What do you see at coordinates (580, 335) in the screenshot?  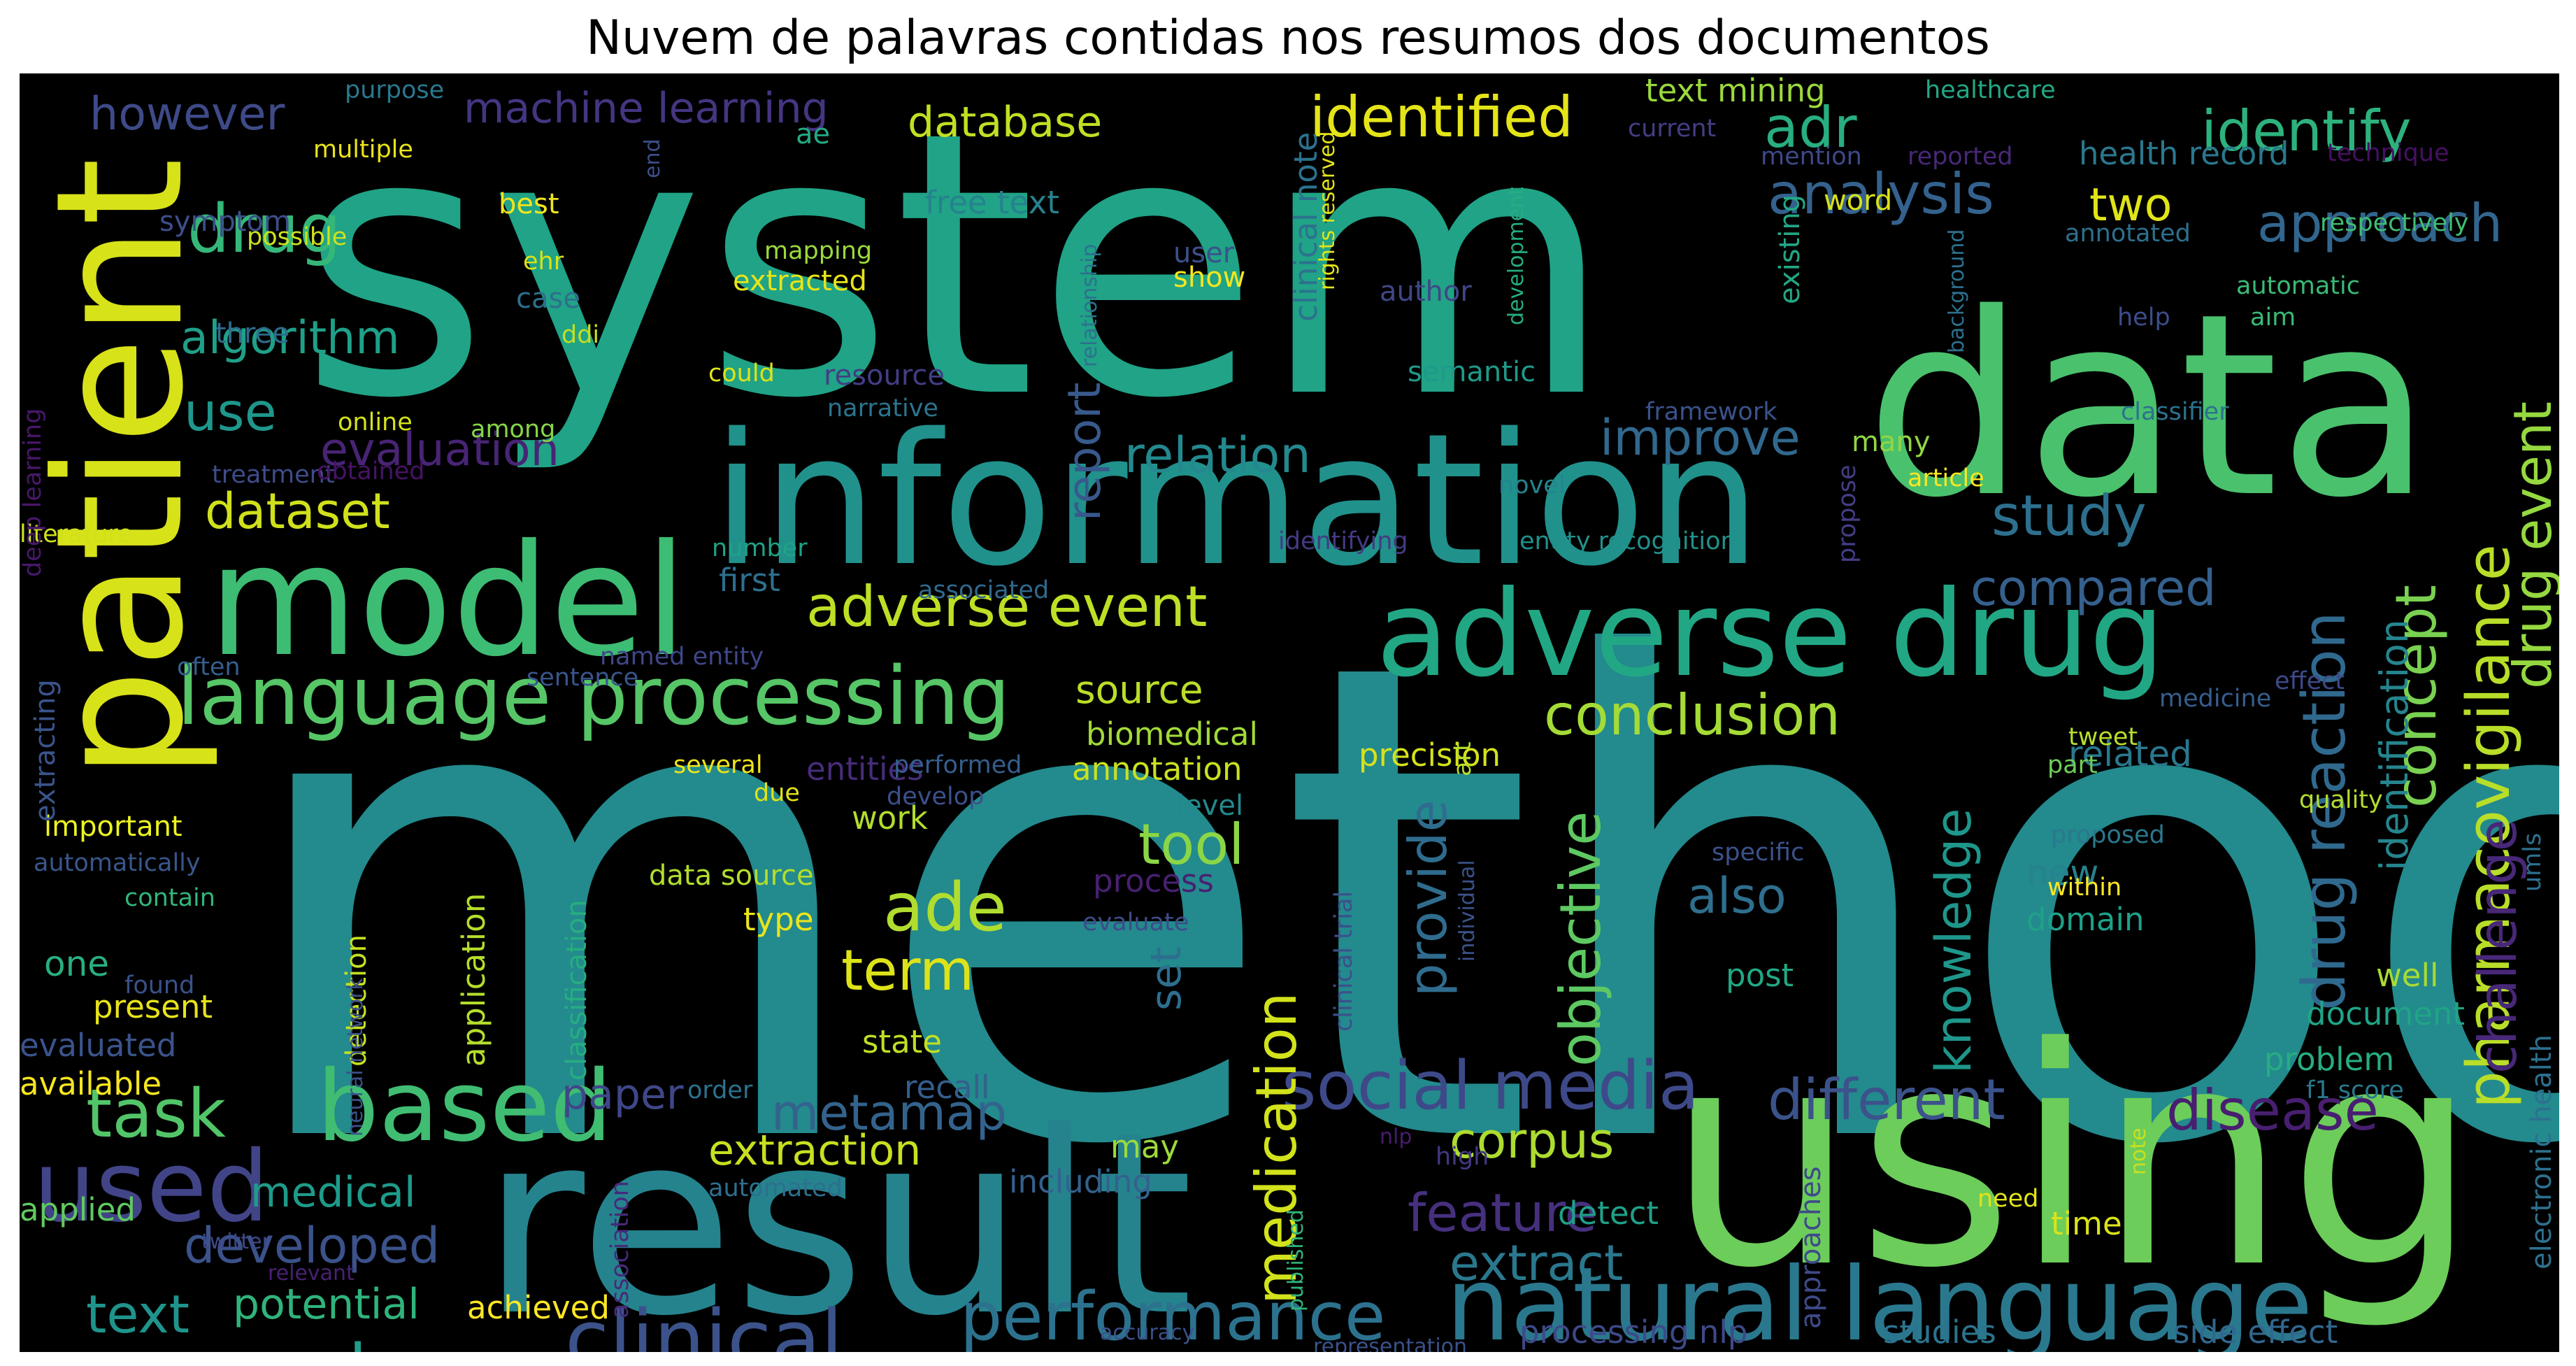 I see `cloud-word: ddi` at bounding box center [580, 335].